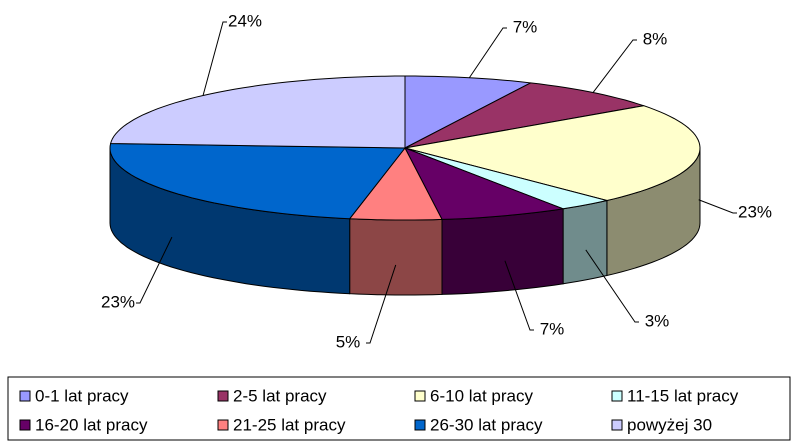 The width and height of the screenshot is (798, 445). What do you see at coordinates (657, 320) in the screenshot?
I see `data-label: 3%` at bounding box center [657, 320].